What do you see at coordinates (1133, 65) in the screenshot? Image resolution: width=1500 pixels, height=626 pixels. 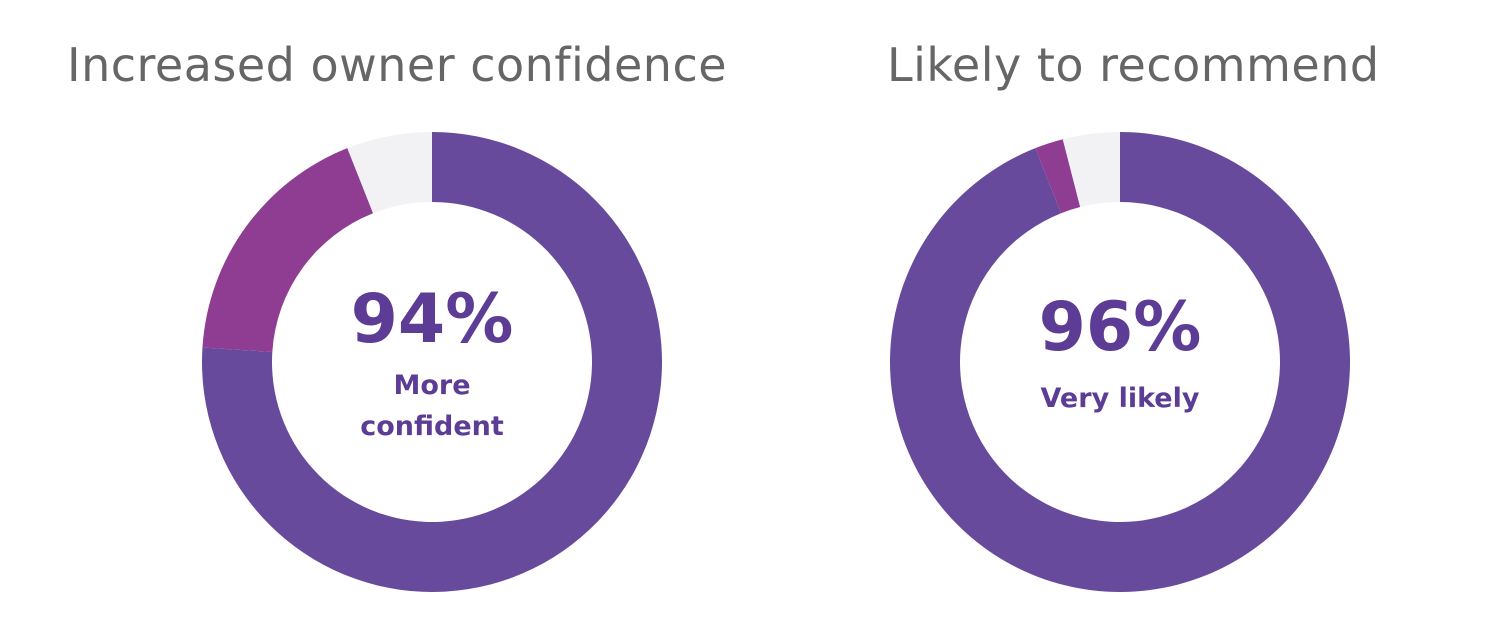 I see `chart-title-likely-to-recommend: Likely to recommend` at bounding box center [1133, 65].